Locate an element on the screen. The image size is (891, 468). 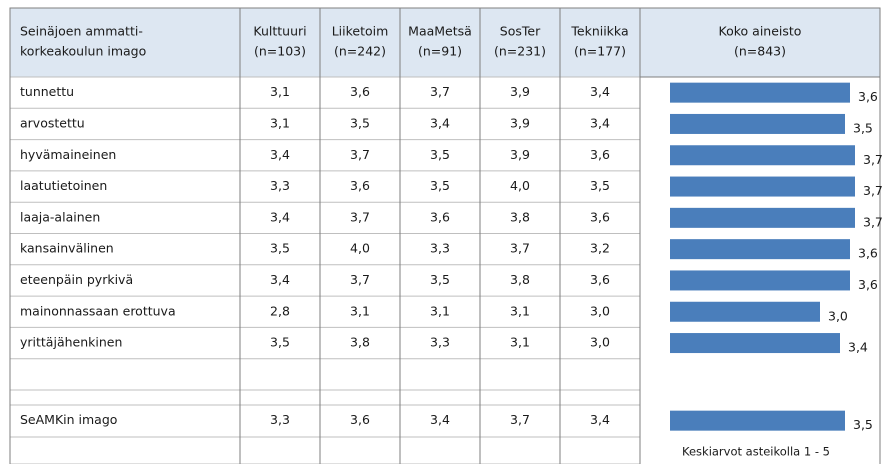
row-label: yrittäjähenkinen is located at coordinates (71, 342).